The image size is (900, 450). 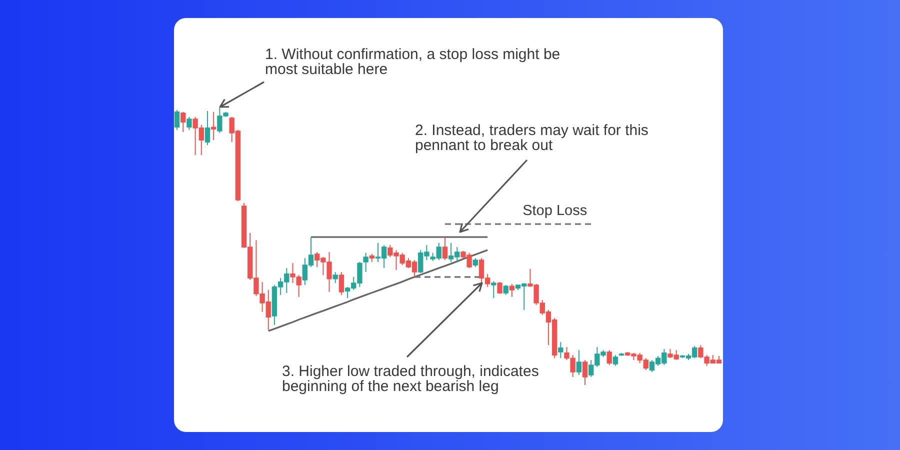 I want to click on annotation: 2. Instead, traders may wait for this pennant to break out, so click(x=531, y=138).